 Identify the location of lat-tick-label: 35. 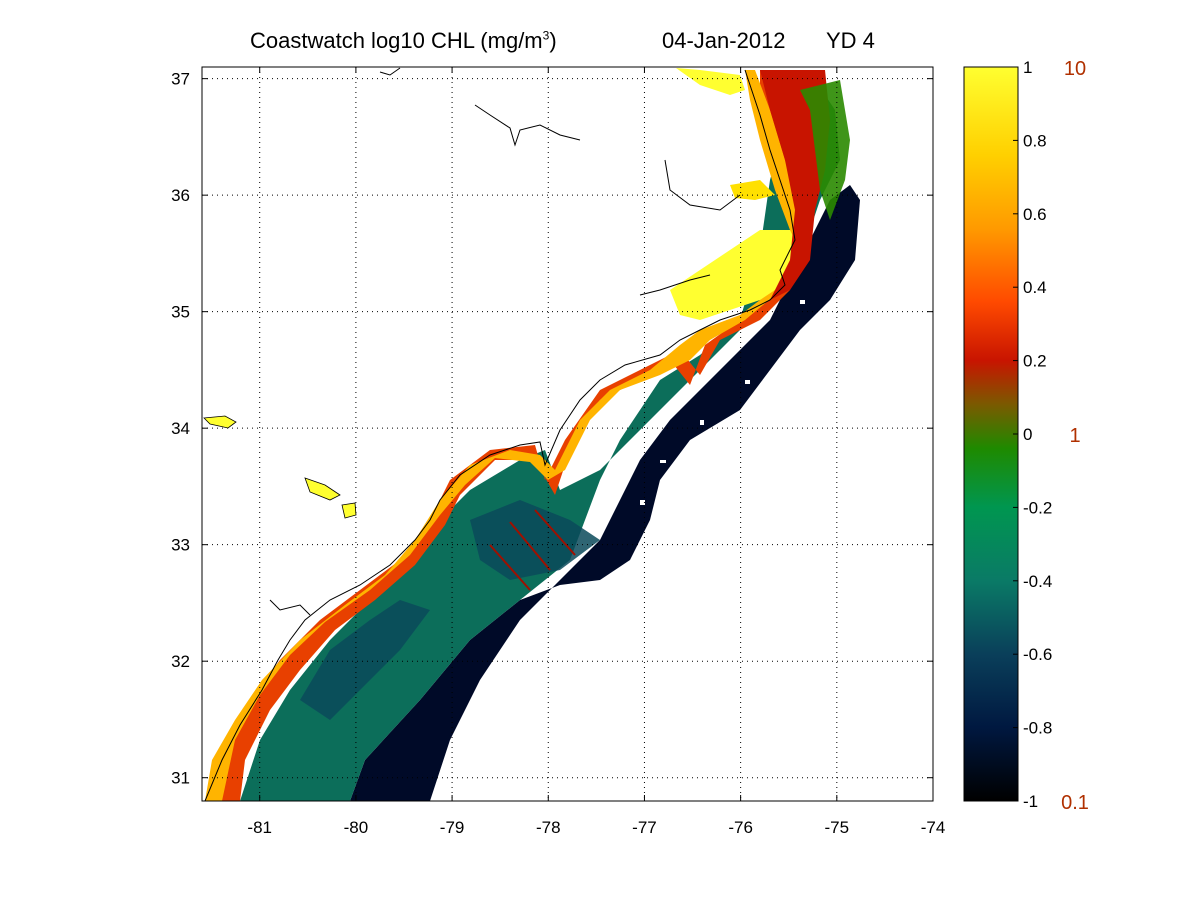
(180, 312).